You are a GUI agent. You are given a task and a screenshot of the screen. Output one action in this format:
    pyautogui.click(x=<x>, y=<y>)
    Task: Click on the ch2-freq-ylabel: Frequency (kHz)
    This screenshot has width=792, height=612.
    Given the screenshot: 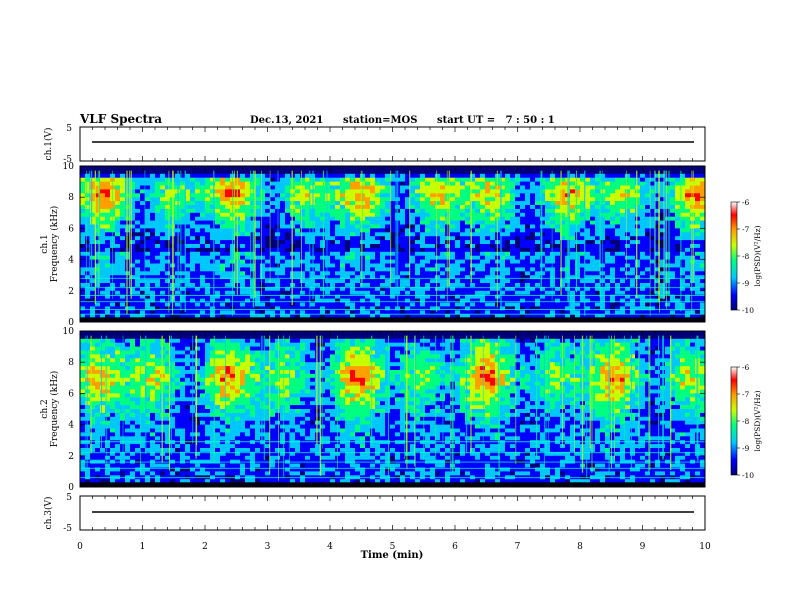 What is the action you would take?
    pyautogui.click(x=54, y=409)
    